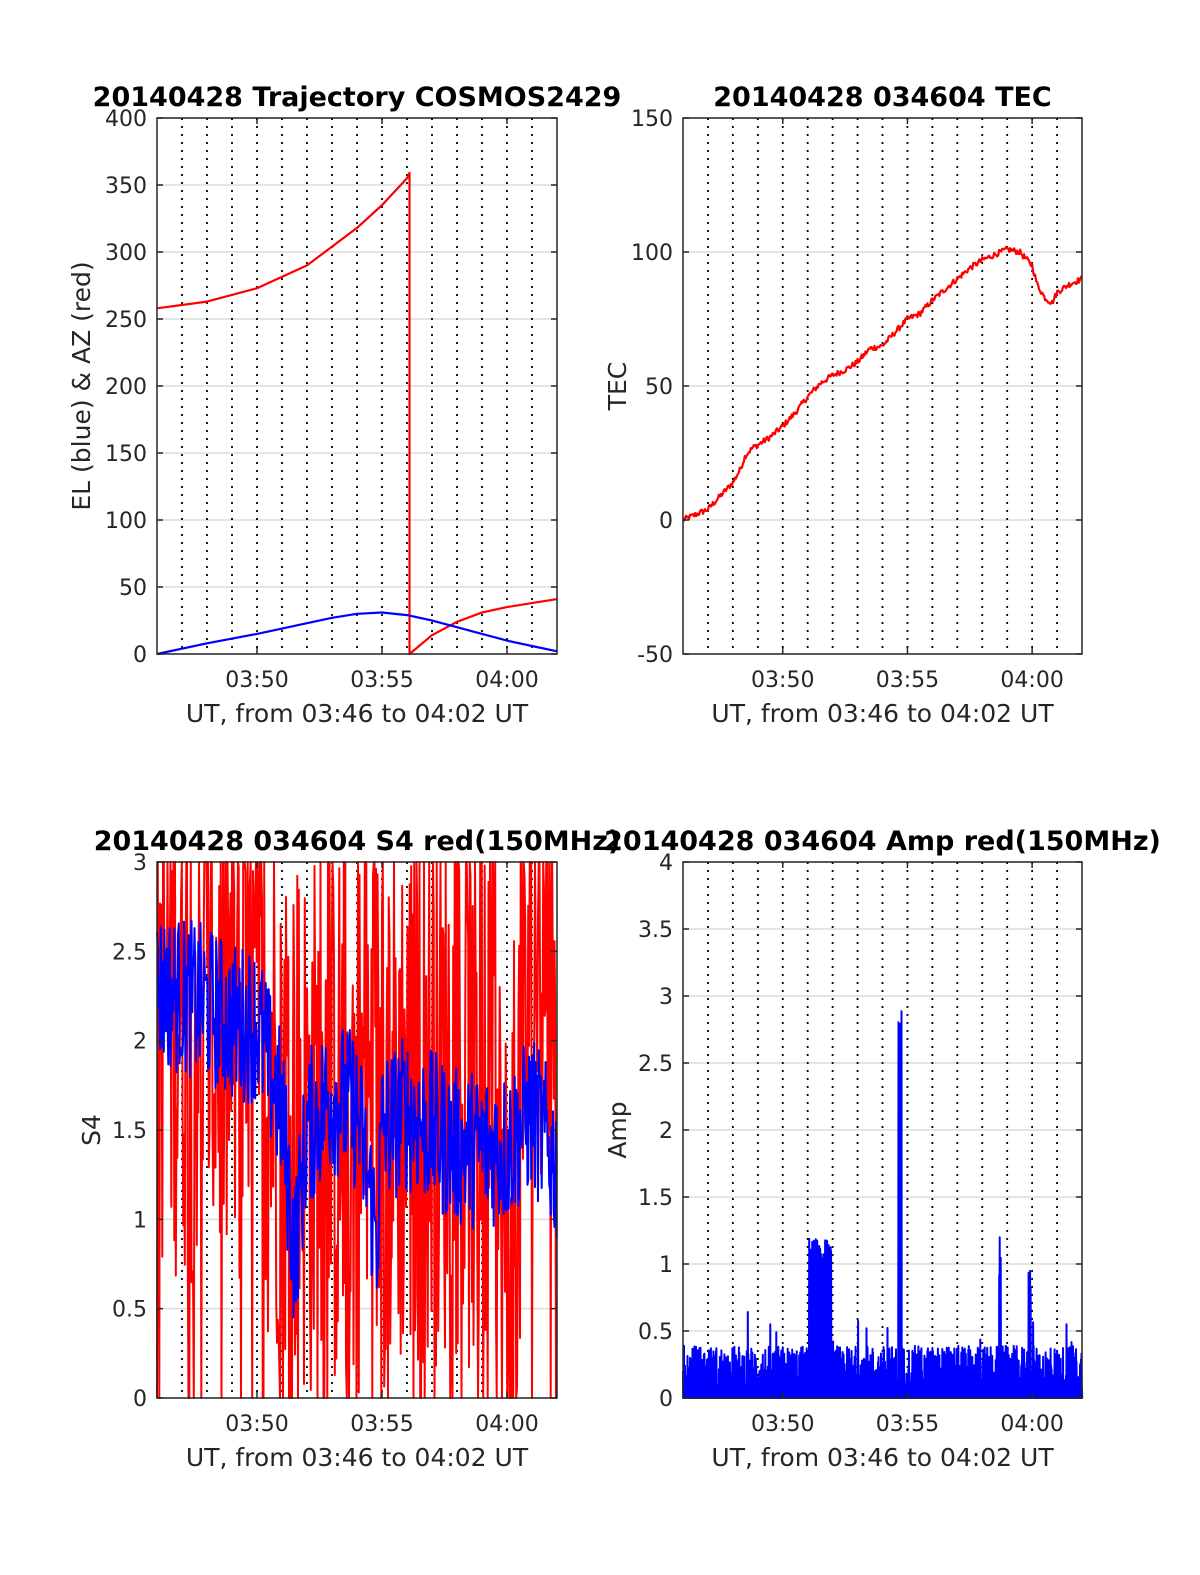 This screenshot has width=1200, height=1575. Describe the element at coordinates (357, 97) in the screenshot. I see `chart-title: 20140428 Trajectory COSMOS2429` at that location.